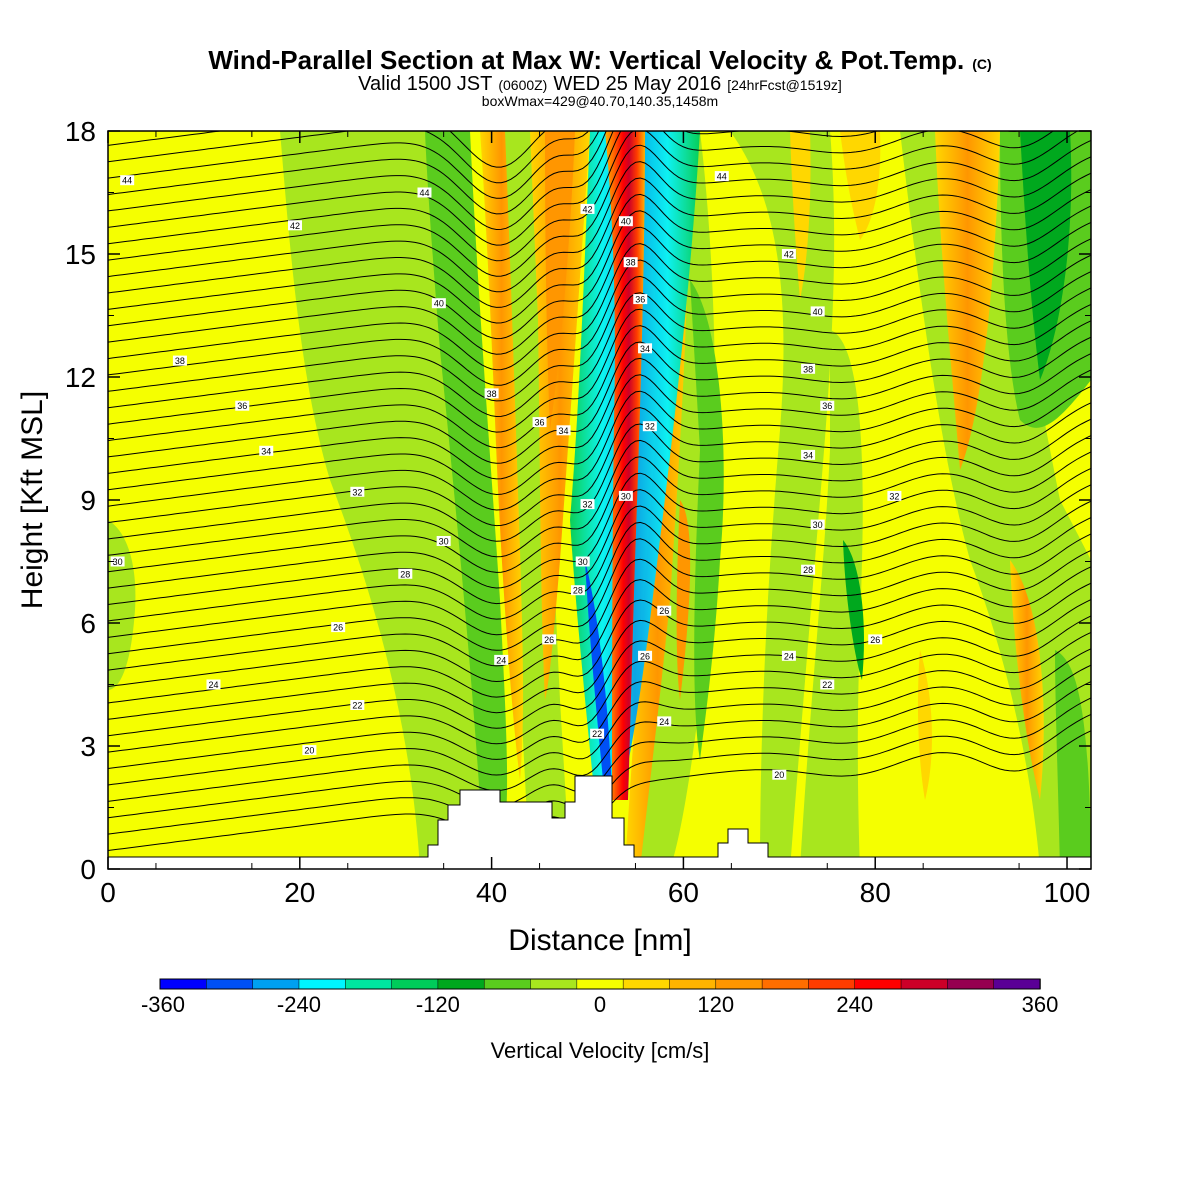  Describe the element at coordinates (163, 1004) in the screenshot. I see `colorbar-tick-label: -360` at that location.